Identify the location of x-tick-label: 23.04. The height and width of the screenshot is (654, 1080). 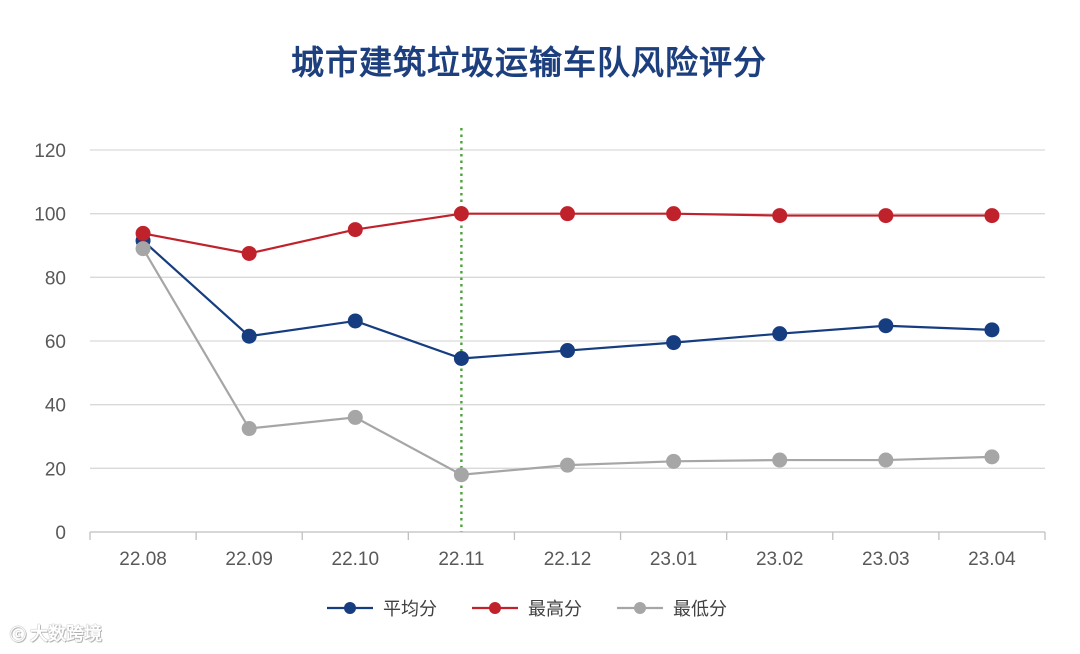
(992, 559).